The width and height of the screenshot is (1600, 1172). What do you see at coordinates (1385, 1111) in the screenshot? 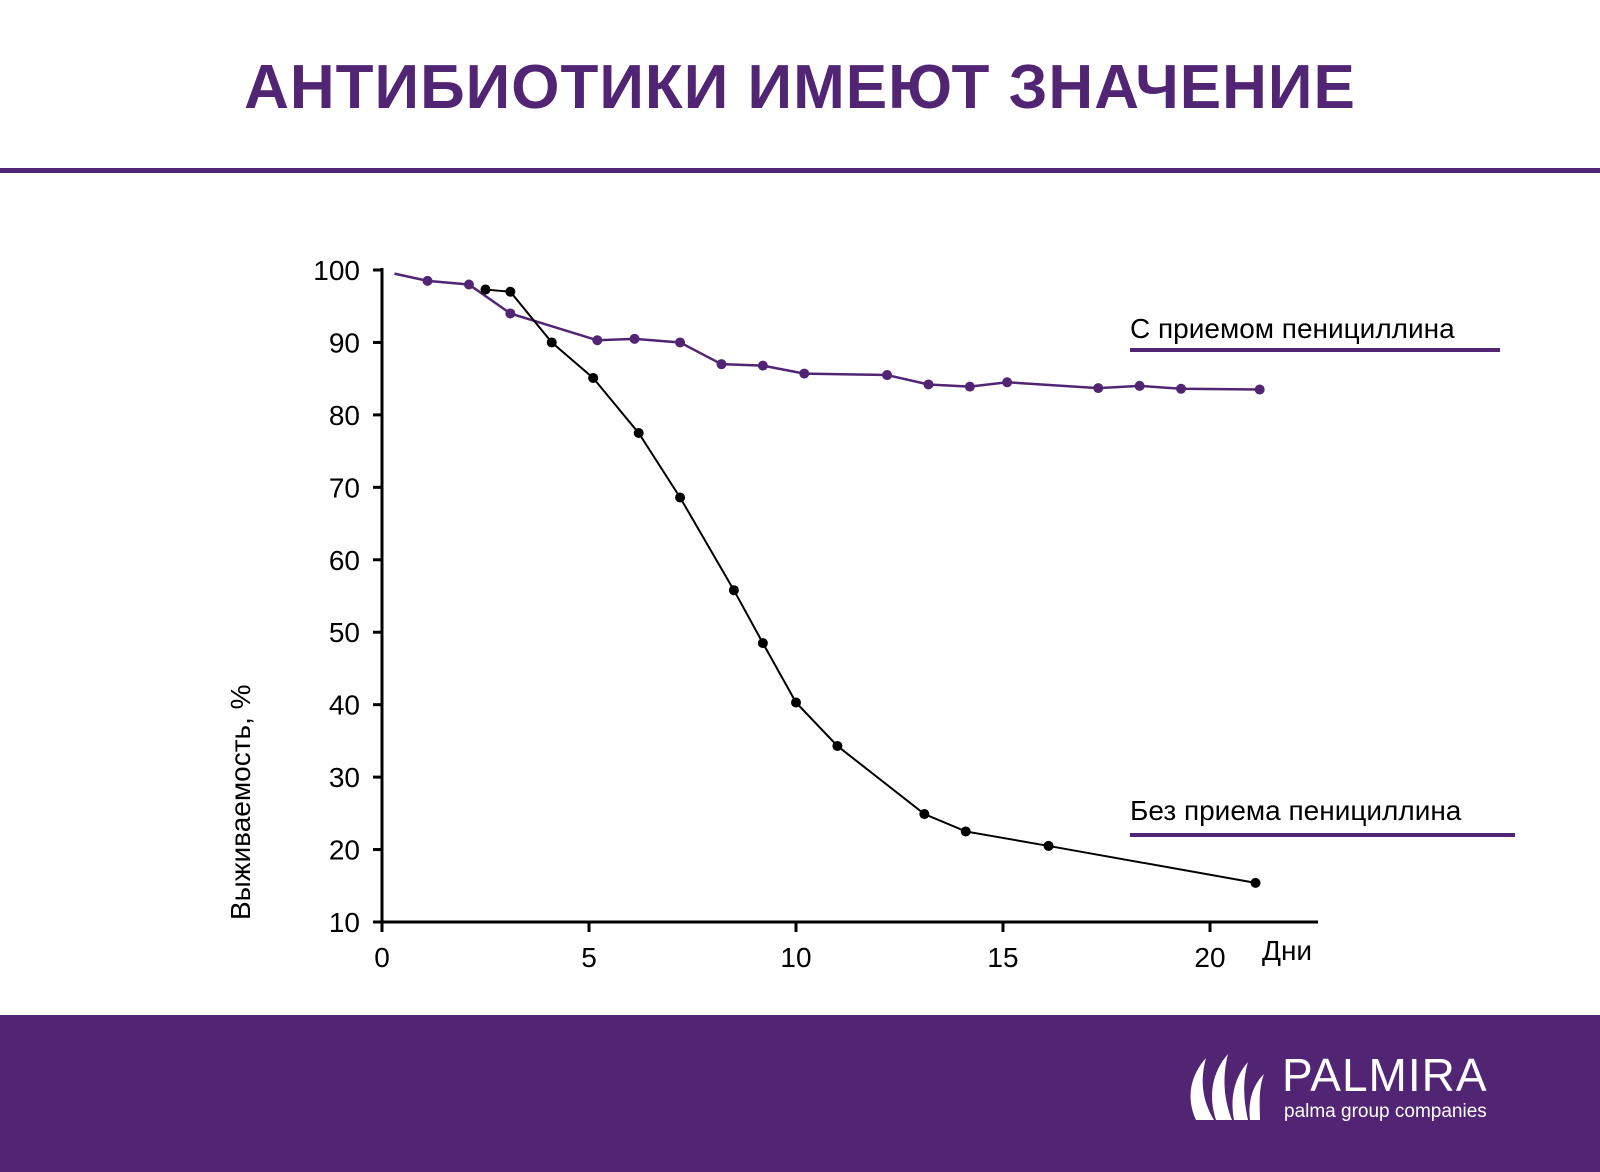
I see `logo-tagline: palma group companies` at bounding box center [1385, 1111].